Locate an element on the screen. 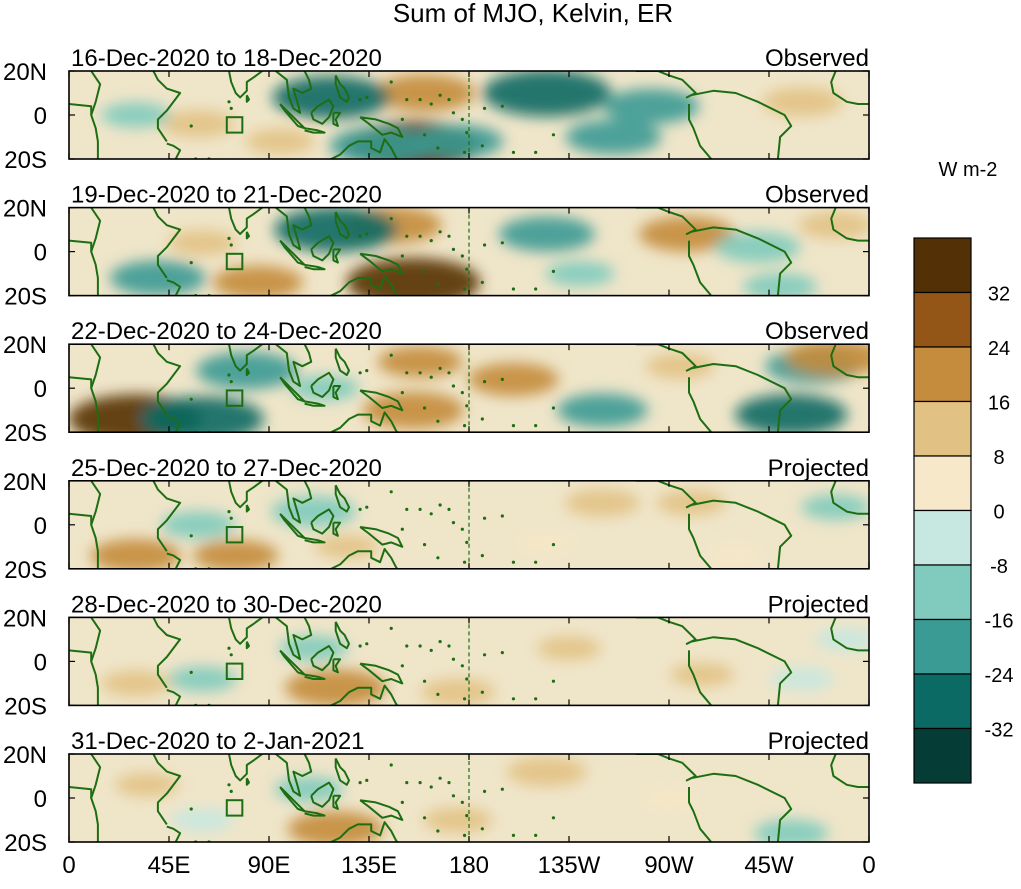 Image resolution: width=1021 pixels, height=889 pixels. colorbar-tick-label: -24 is located at coordinates (999, 676).